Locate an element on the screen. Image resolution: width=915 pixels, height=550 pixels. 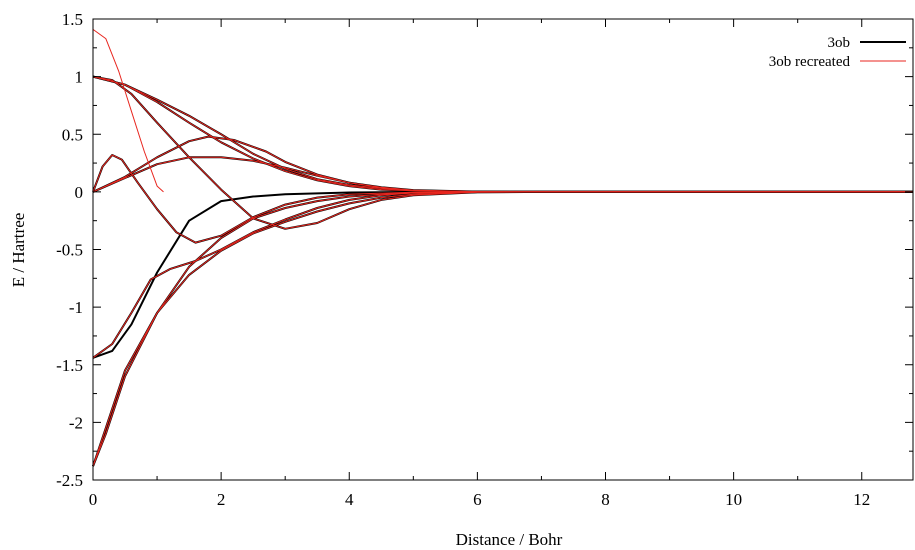
y-tick-label: 1.5 is located at coordinates (72, 19).